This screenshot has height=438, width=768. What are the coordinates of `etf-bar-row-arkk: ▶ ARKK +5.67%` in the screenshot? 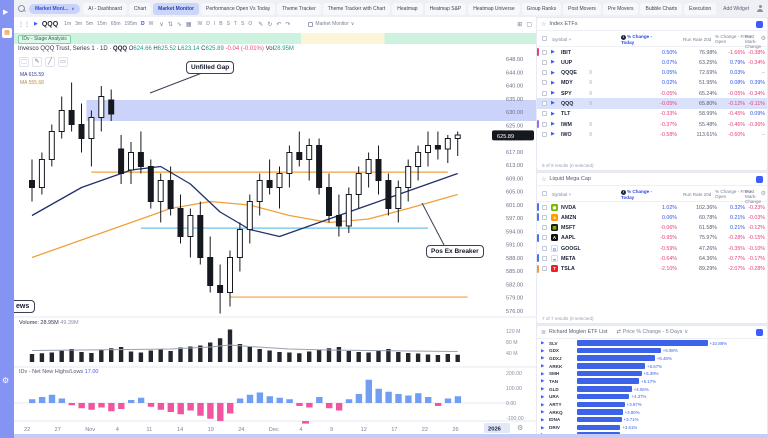 It's located at (652, 366).